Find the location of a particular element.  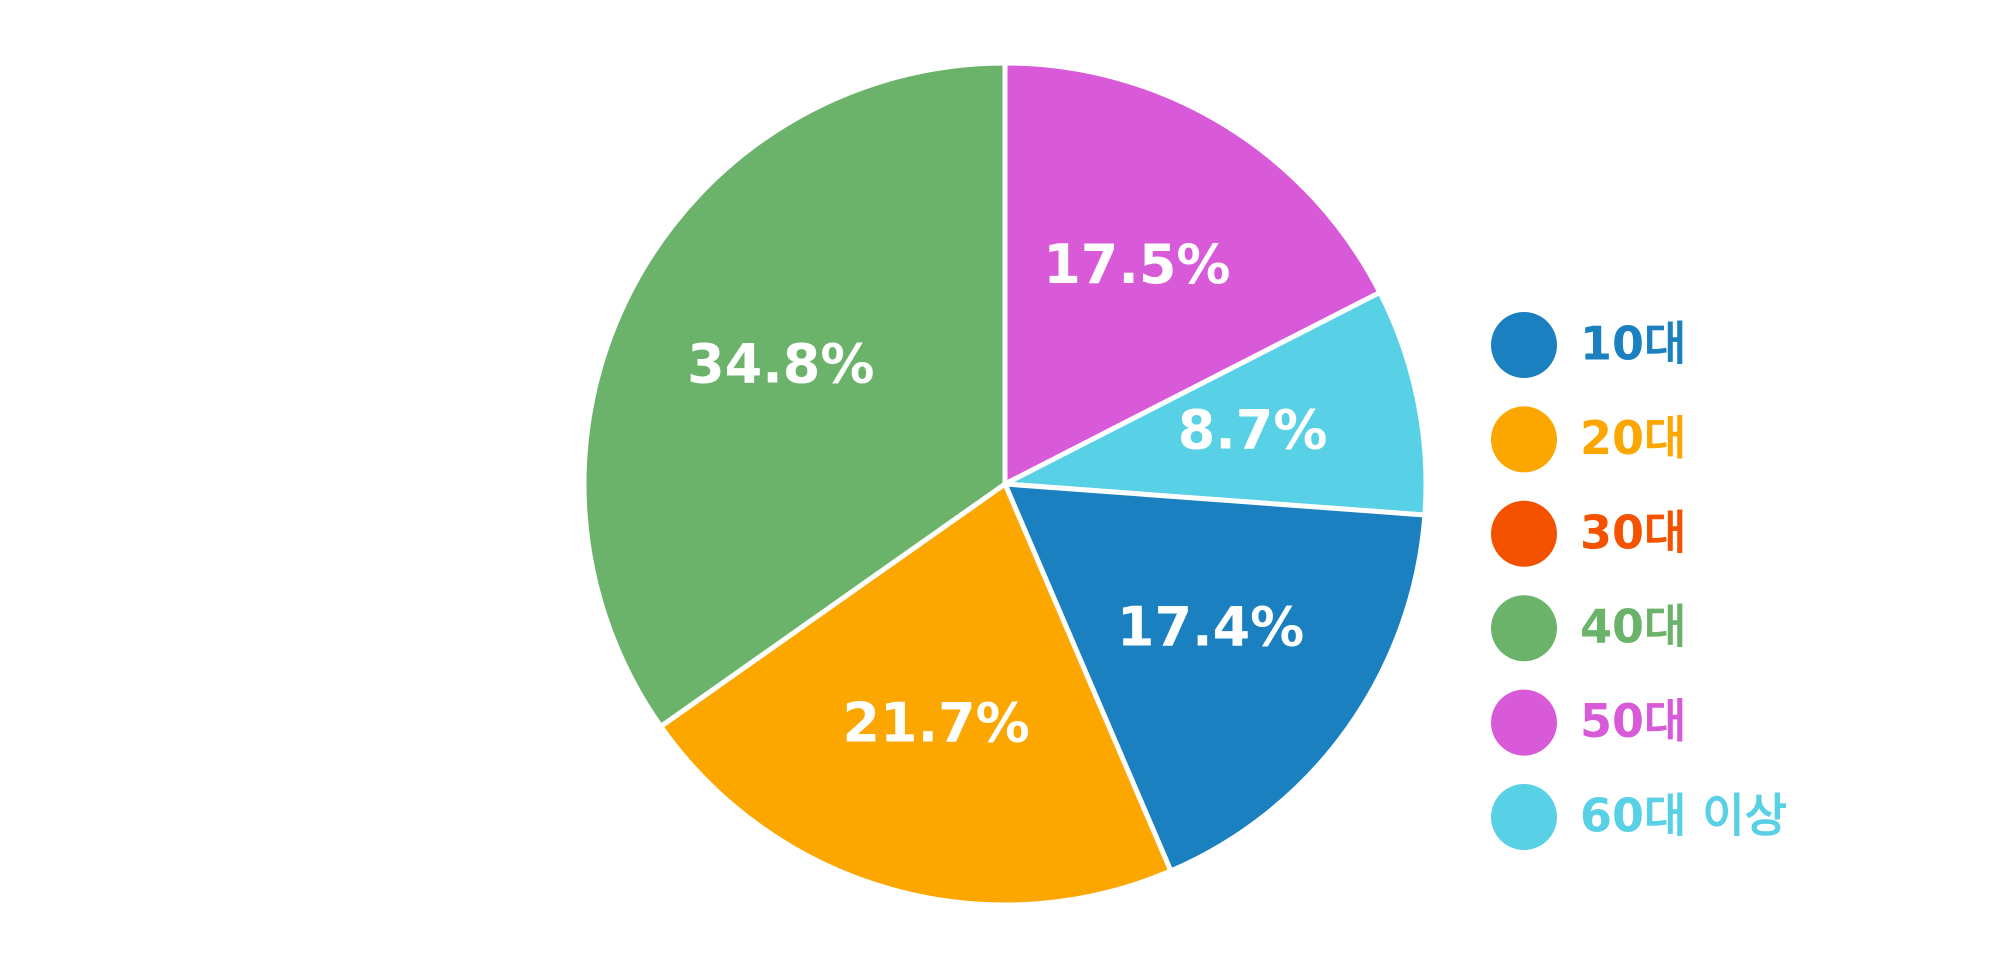

slice-label: 21.7% is located at coordinates (935, 723).